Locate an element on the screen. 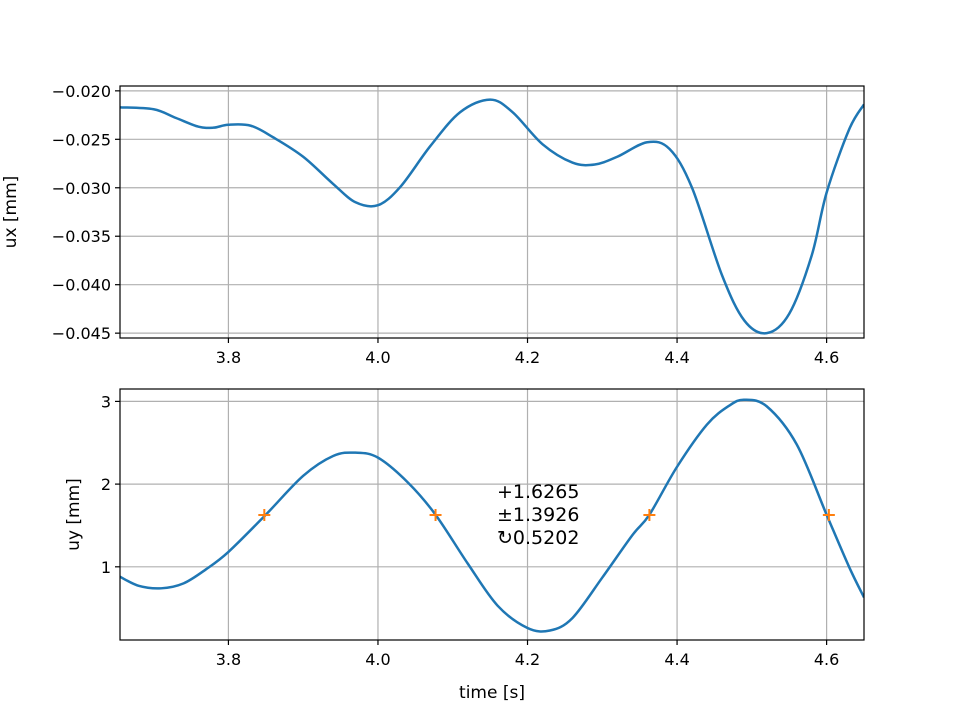  uy-annotation-line-1: ±1.3926 is located at coordinates (538, 515).